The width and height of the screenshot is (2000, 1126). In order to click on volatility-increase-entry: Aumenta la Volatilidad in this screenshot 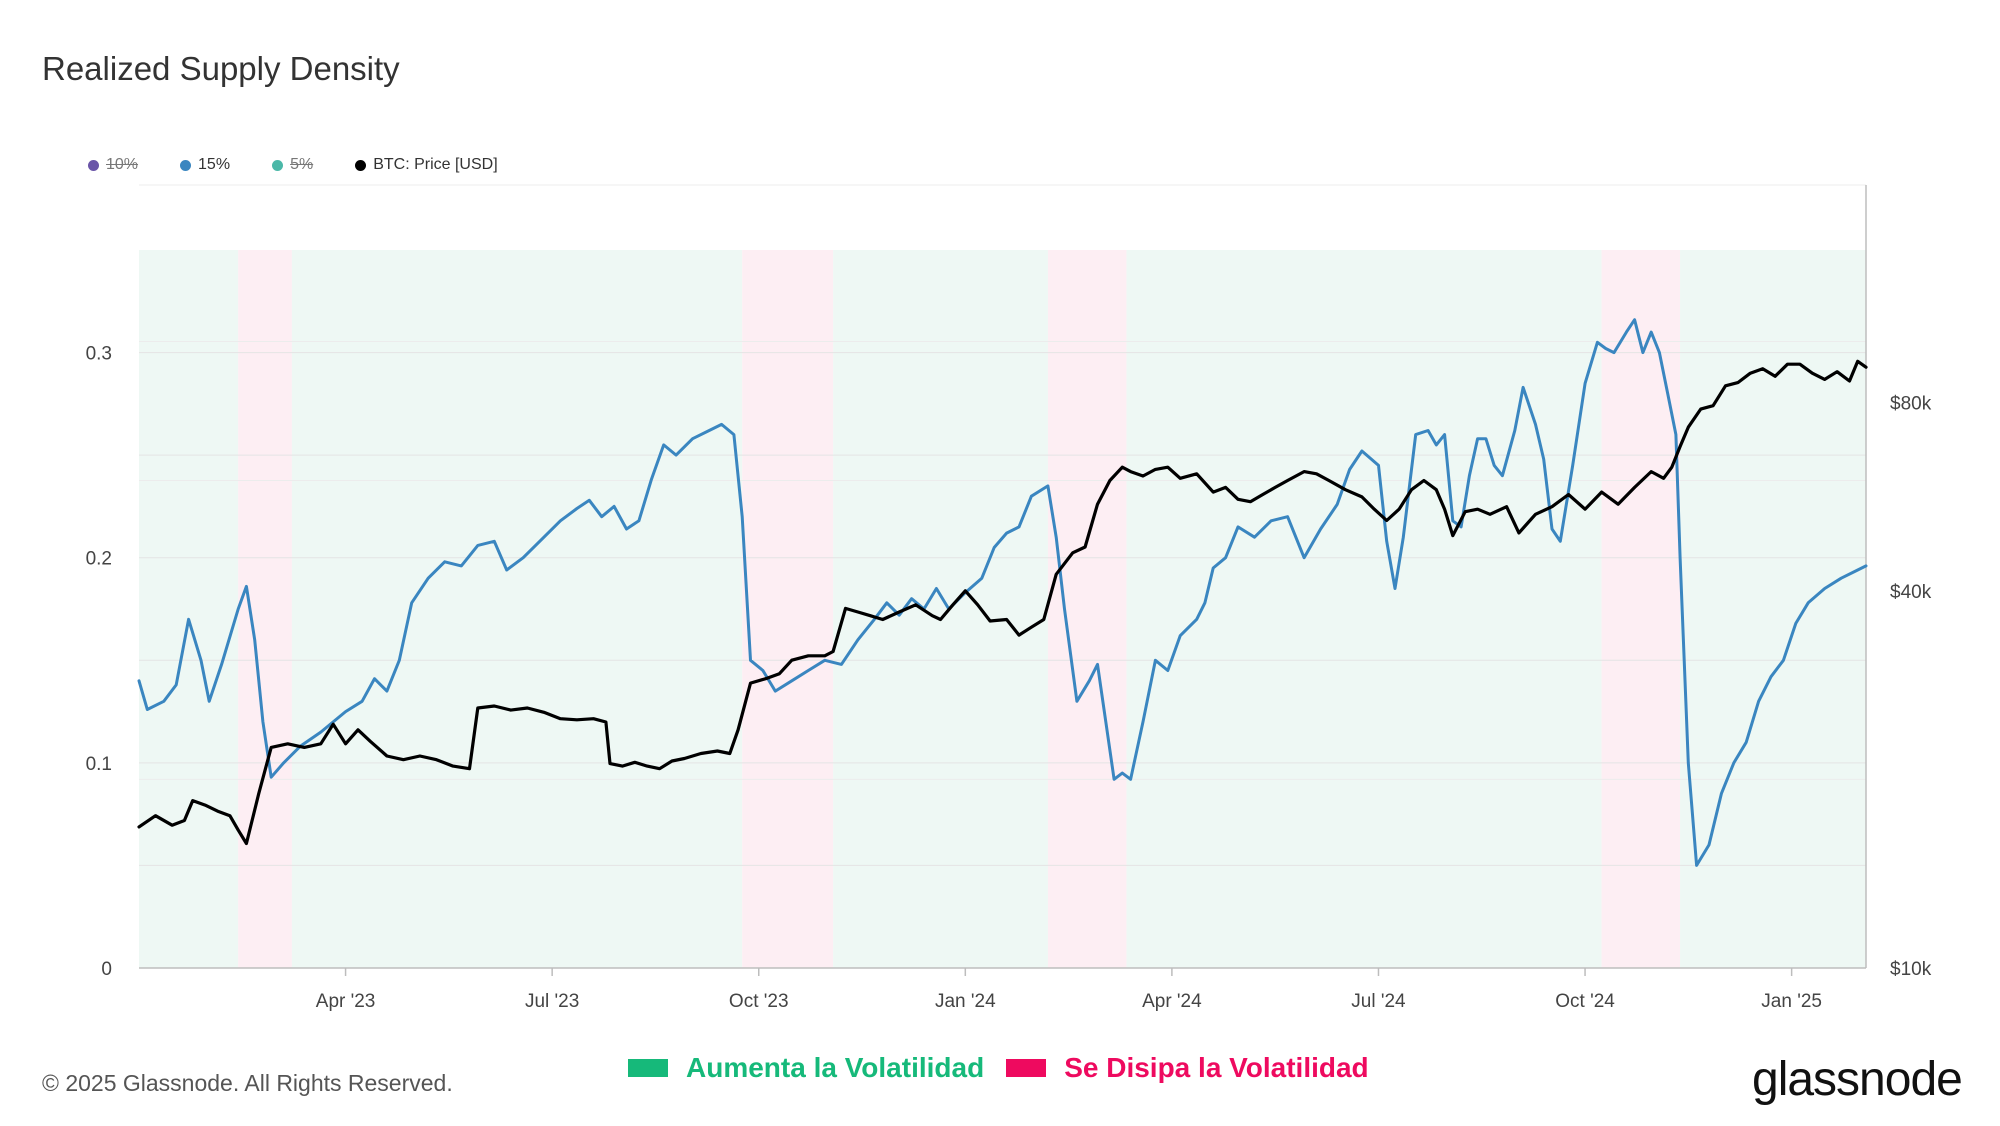, I will do `click(806, 1068)`.